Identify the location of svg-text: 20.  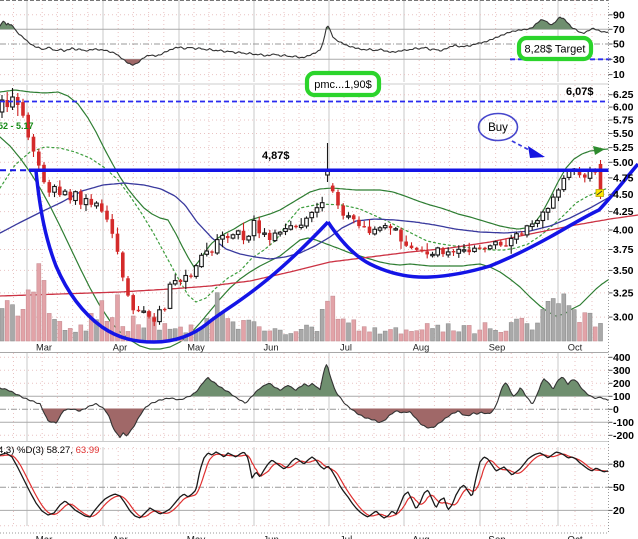
(619, 511).